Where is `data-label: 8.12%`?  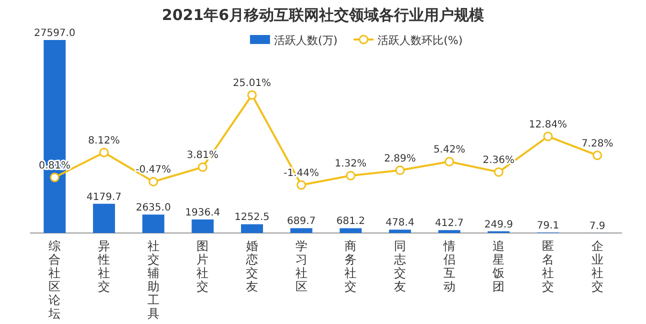
data-label: 8.12% is located at coordinates (104, 140).